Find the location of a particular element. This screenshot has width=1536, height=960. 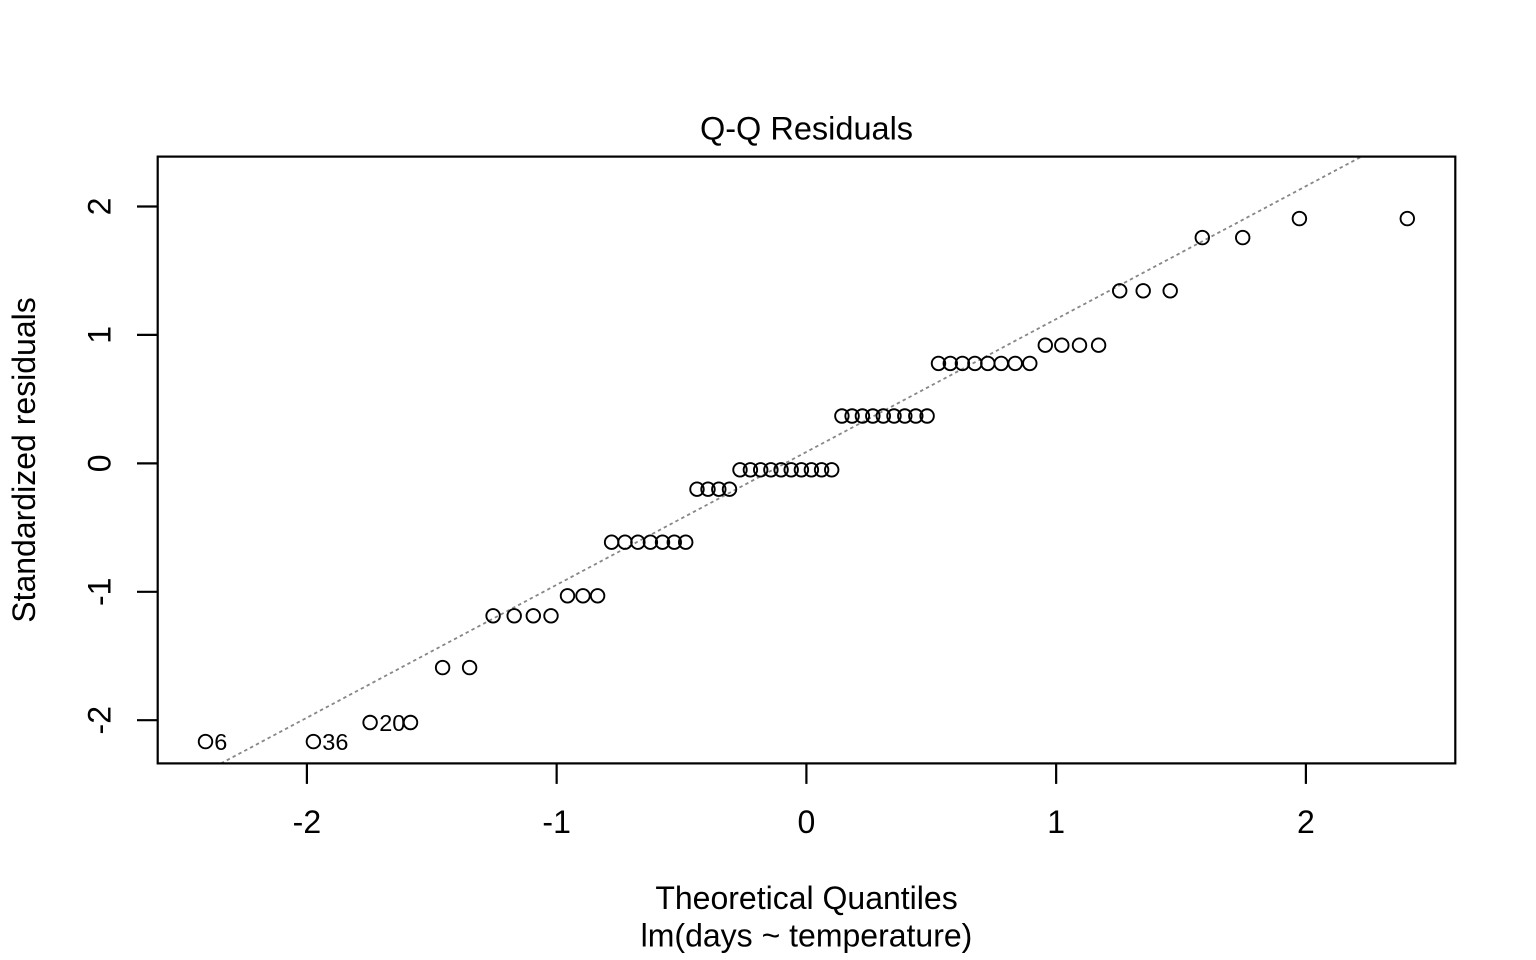

svg-text: Q-Q Residuals is located at coordinates (806, 129).